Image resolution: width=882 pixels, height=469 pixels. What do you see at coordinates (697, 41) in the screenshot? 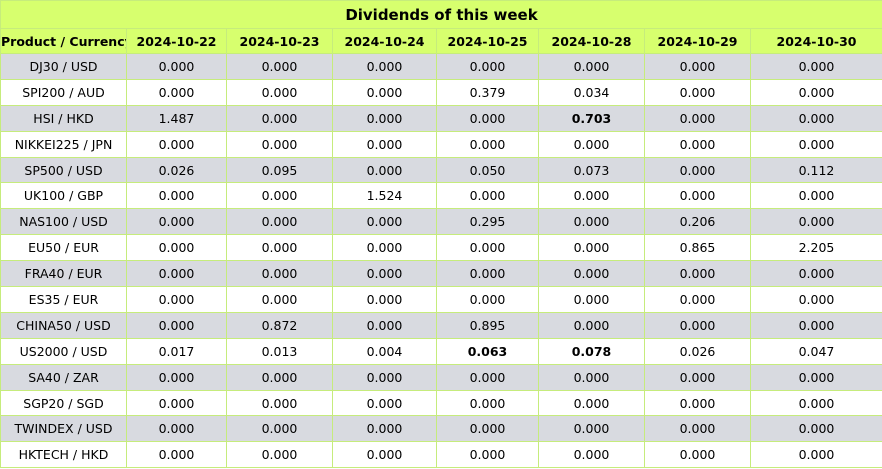
I see `header-cell: 2024-10-29` at bounding box center [697, 41].